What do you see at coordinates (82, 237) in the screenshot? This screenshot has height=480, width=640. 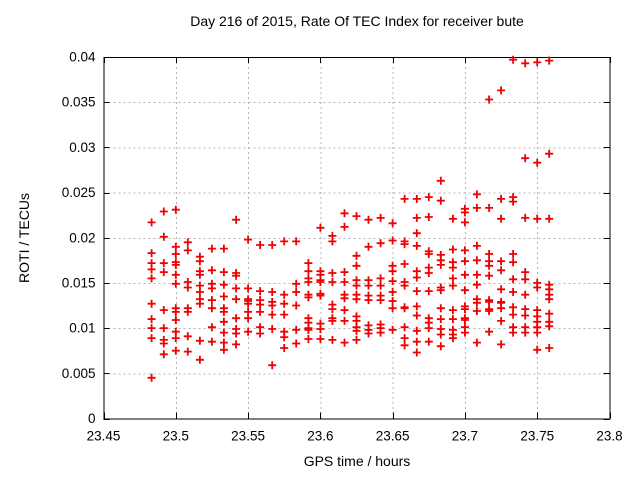 I see `y-tick-label: 0.02` at bounding box center [82, 237].